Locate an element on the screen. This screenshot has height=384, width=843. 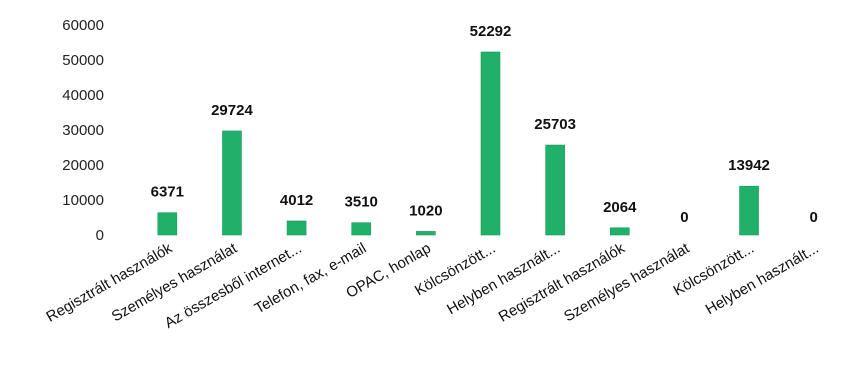
y-axis: 0 10000 20000 30000 40000 50000 60000 is located at coordinates (83, 130).